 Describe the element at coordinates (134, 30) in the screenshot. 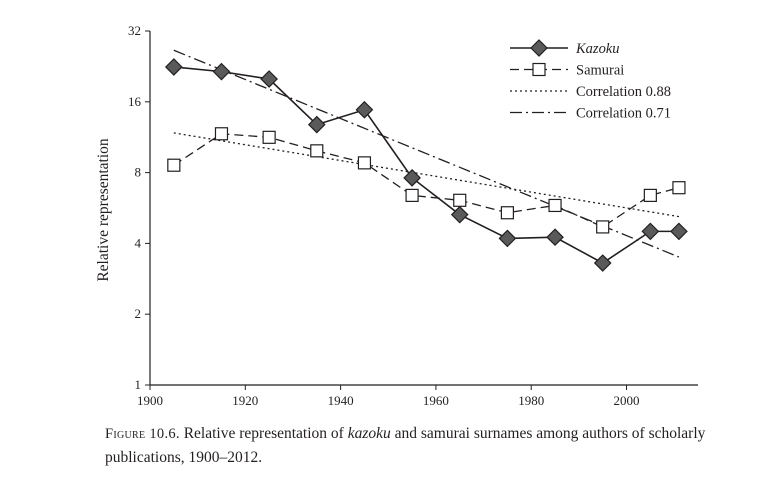

I see `y-tick-label: 32` at that location.